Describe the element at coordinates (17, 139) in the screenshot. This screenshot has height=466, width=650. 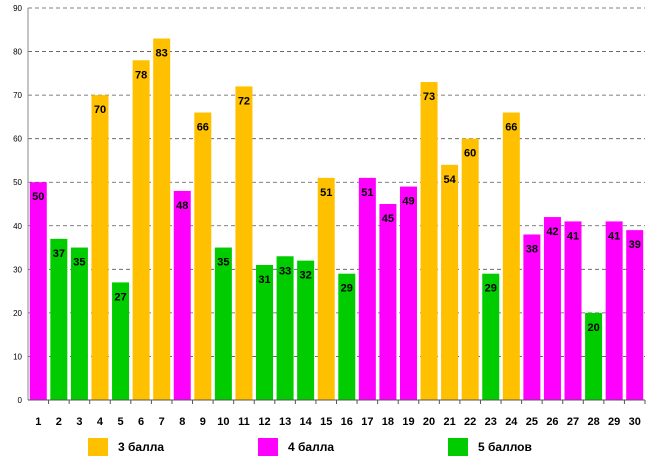
I see `y-tick-label: 60` at that location.